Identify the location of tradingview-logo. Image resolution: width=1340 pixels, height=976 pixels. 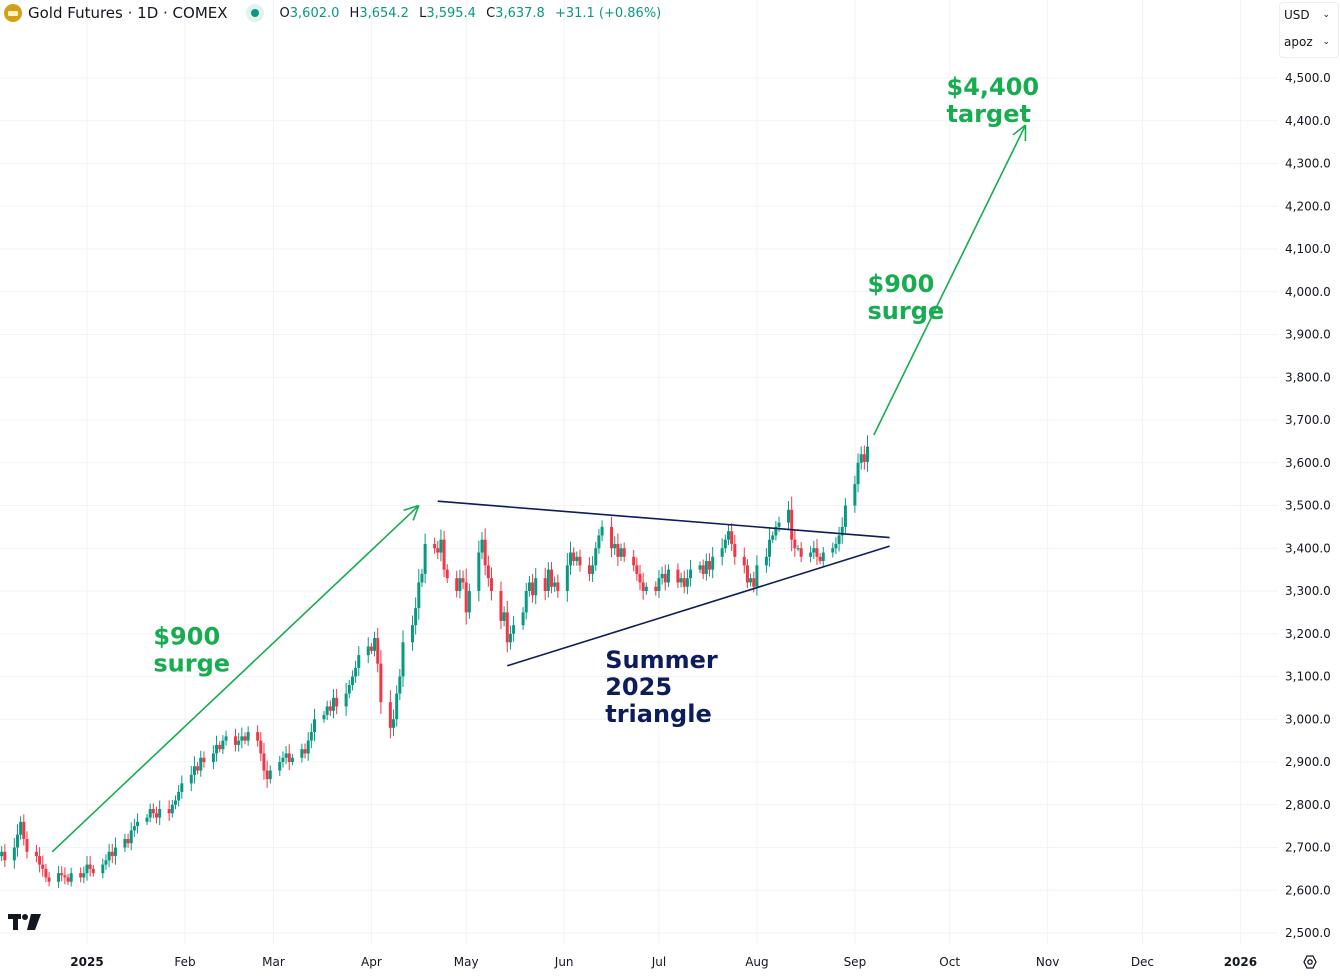
(24, 922).